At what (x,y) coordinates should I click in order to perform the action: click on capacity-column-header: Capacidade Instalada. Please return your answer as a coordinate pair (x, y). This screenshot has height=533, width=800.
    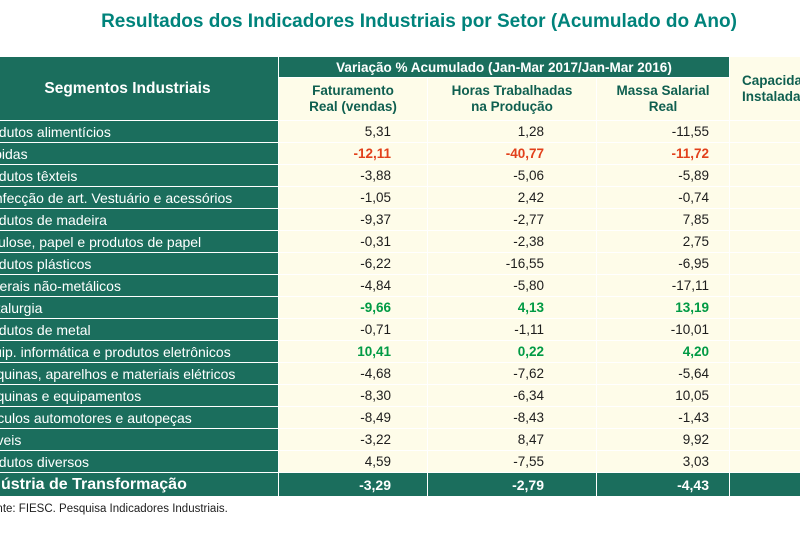
    Looking at the image, I should click on (765, 88).